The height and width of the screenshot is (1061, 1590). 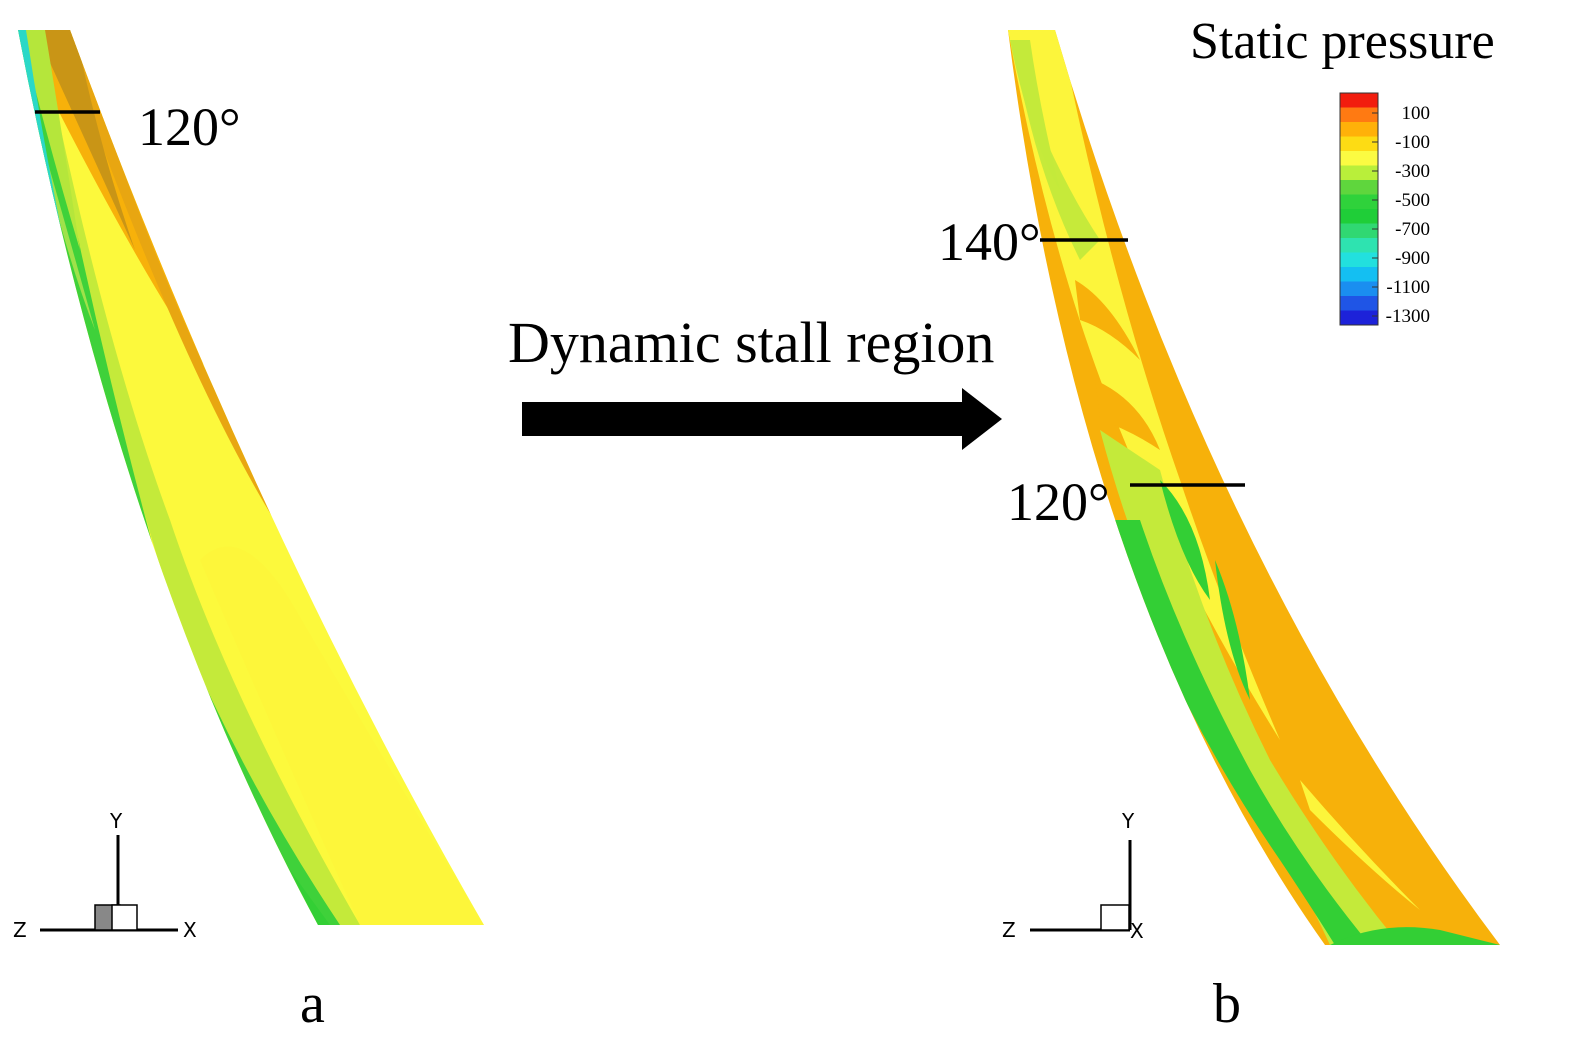 What do you see at coordinates (1401, 215) in the screenshot?
I see `colorbar-labels: 100 -100 -300 -500 -700 -900 -1100 -1300` at bounding box center [1401, 215].